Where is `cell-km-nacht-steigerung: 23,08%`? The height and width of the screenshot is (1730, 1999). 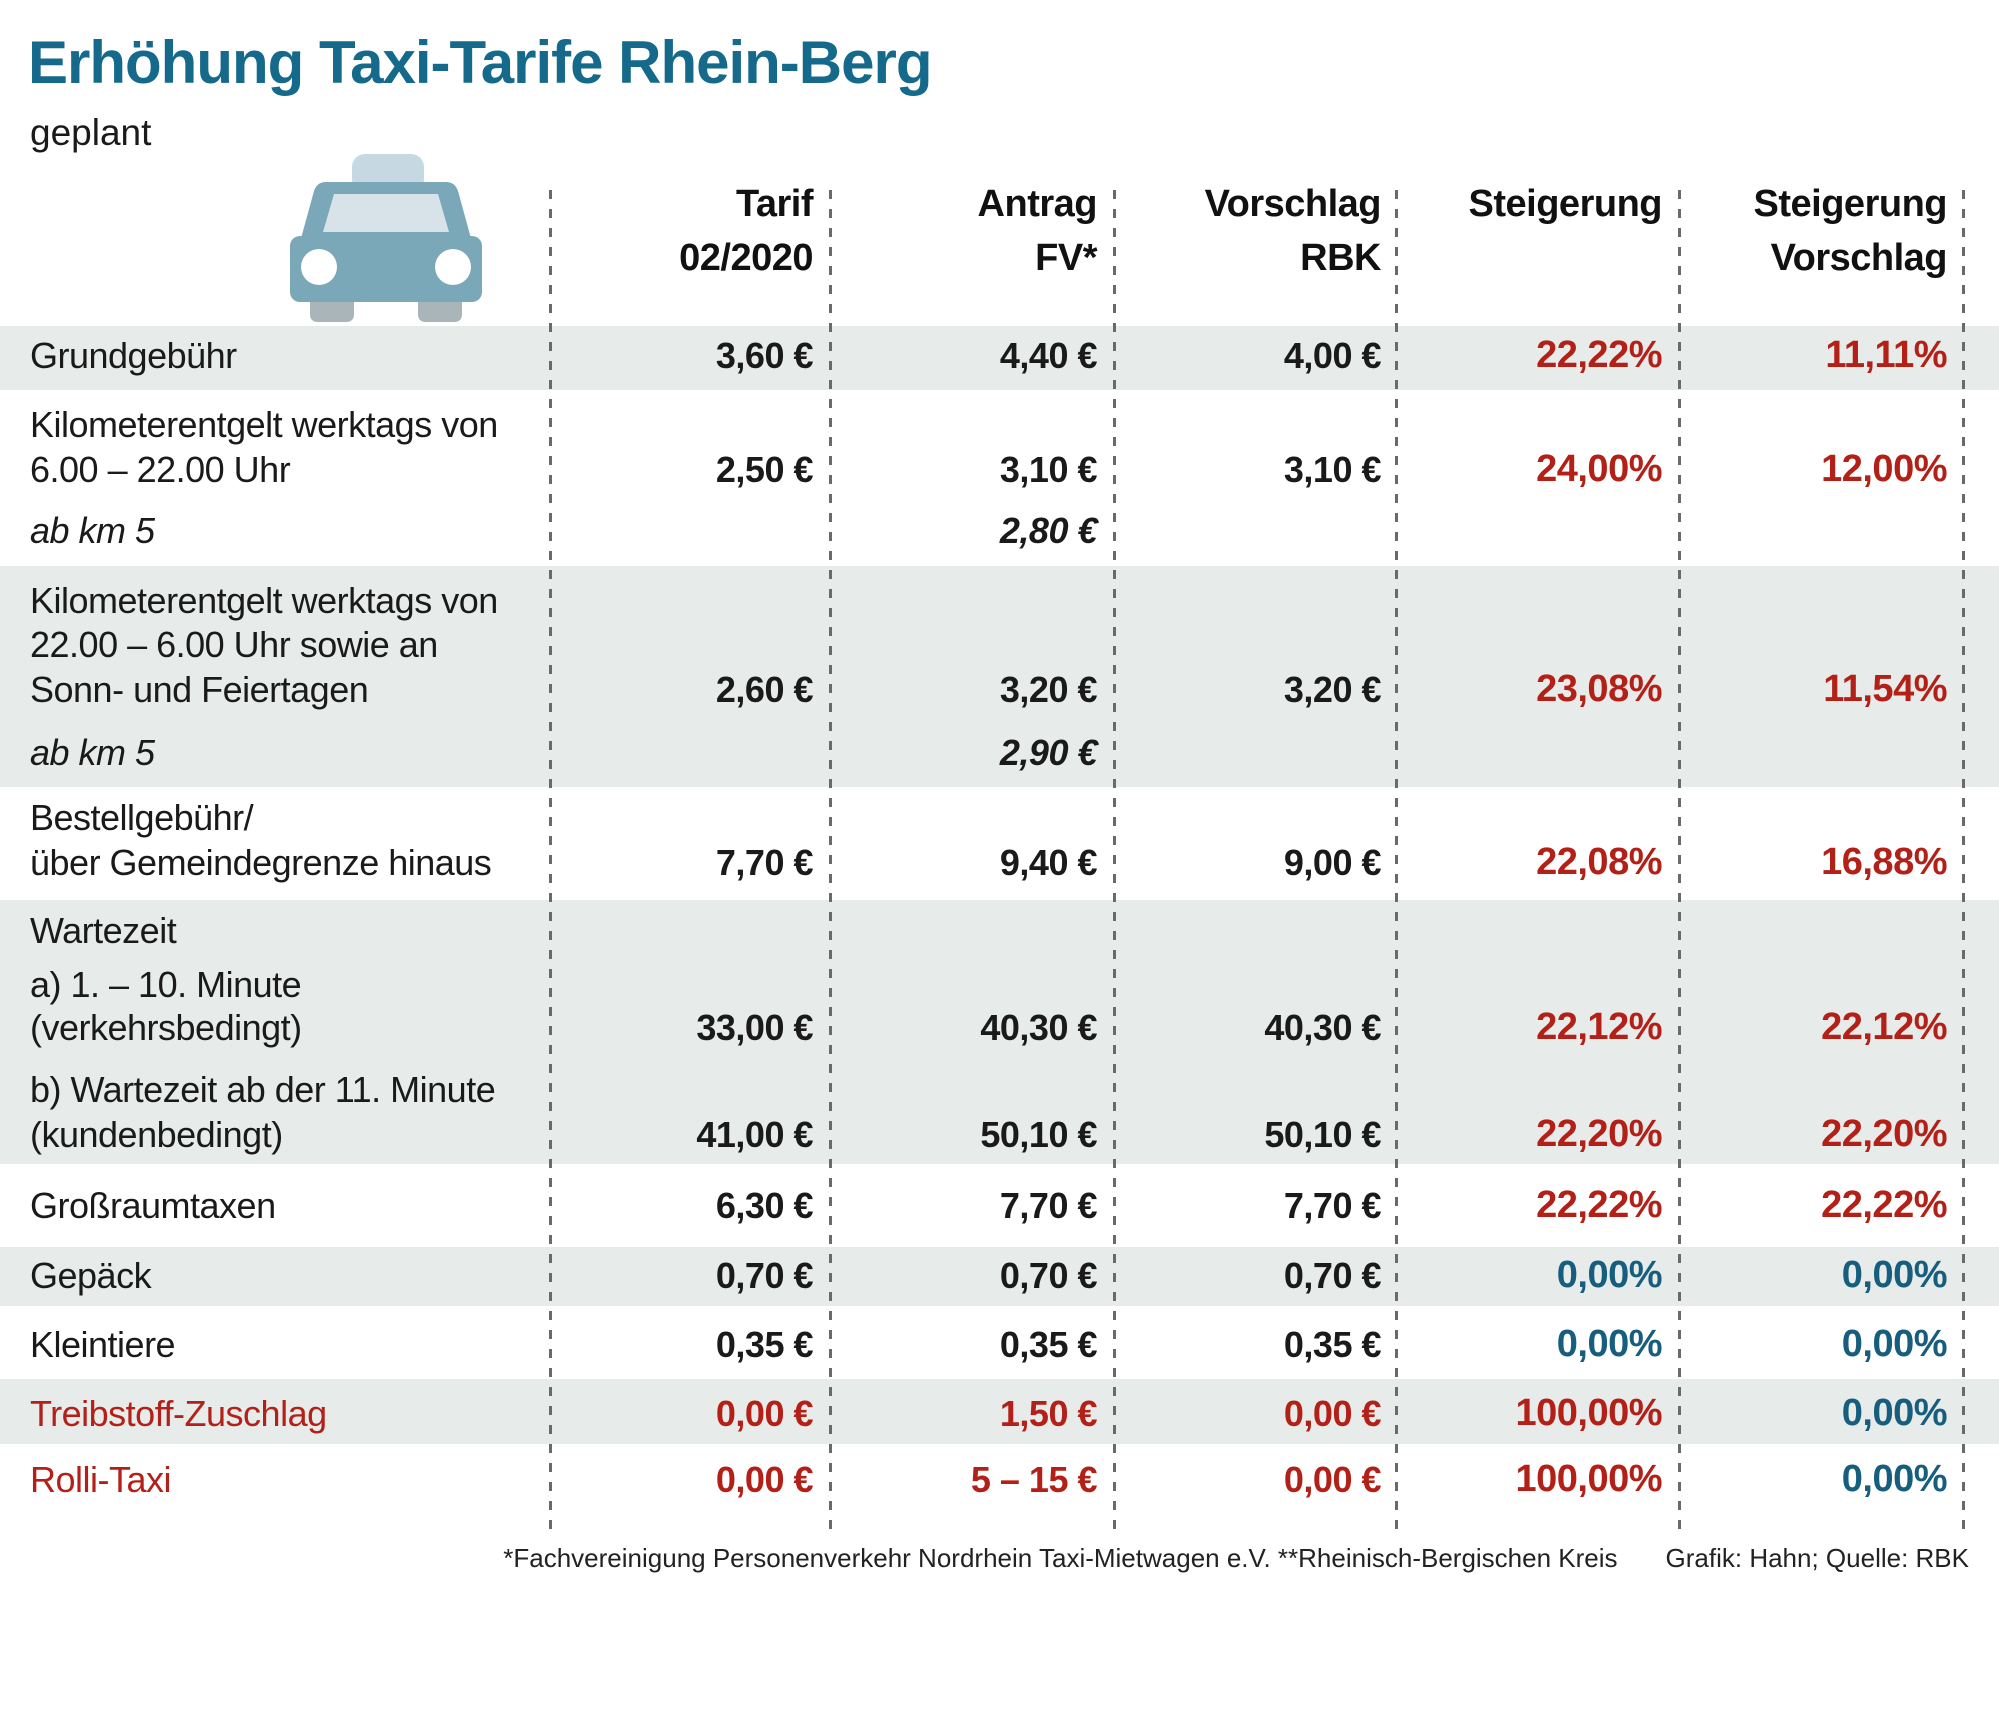
cell-km-nacht-steigerung: 23,08% is located at coordinates (1599, 689).